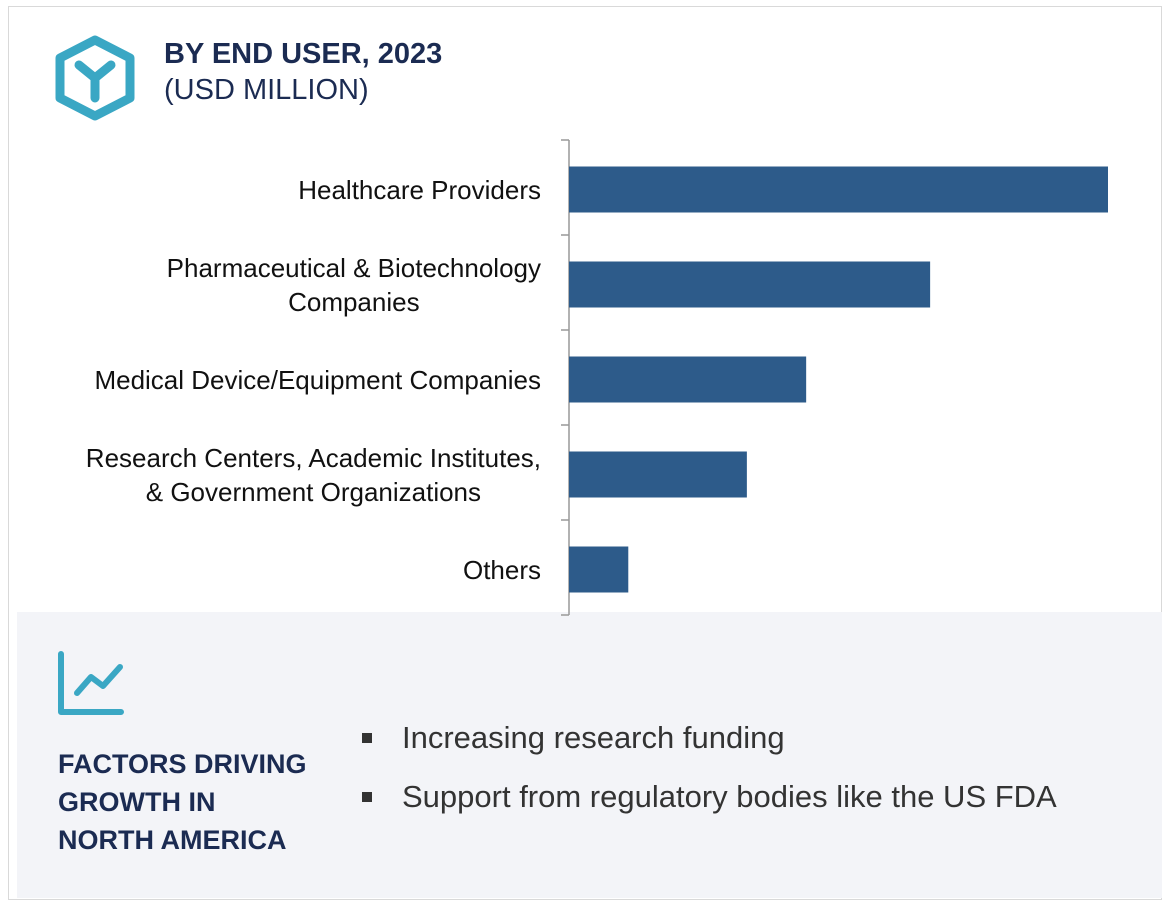  What do you see at coordinates (593, 737) in the screenshot?
I see `factor-item: Increasing research funding` at bounding box center [593, 737].